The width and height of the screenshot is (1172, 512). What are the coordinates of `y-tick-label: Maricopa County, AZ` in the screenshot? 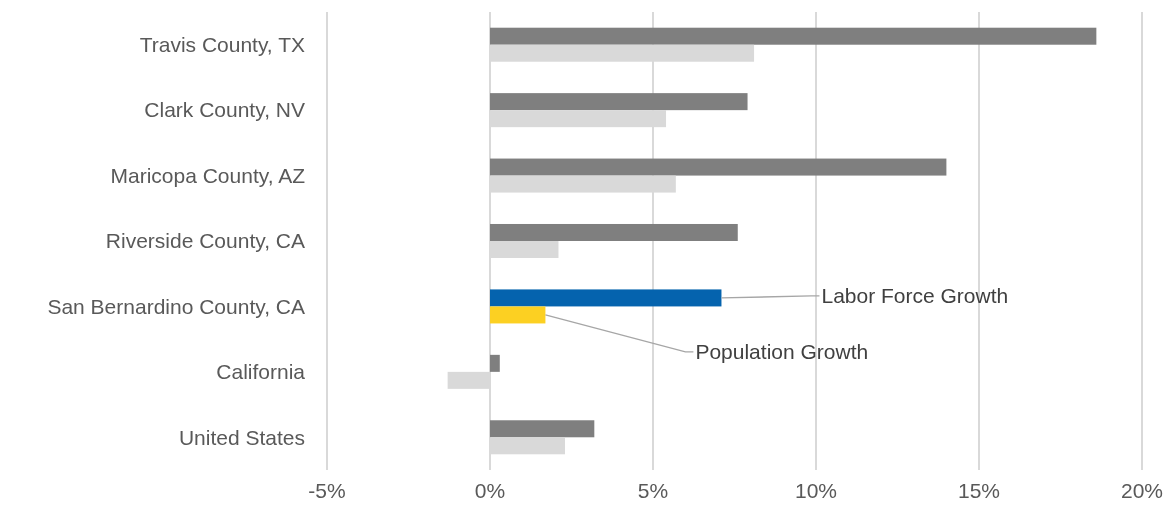 It's located at (208, 175).